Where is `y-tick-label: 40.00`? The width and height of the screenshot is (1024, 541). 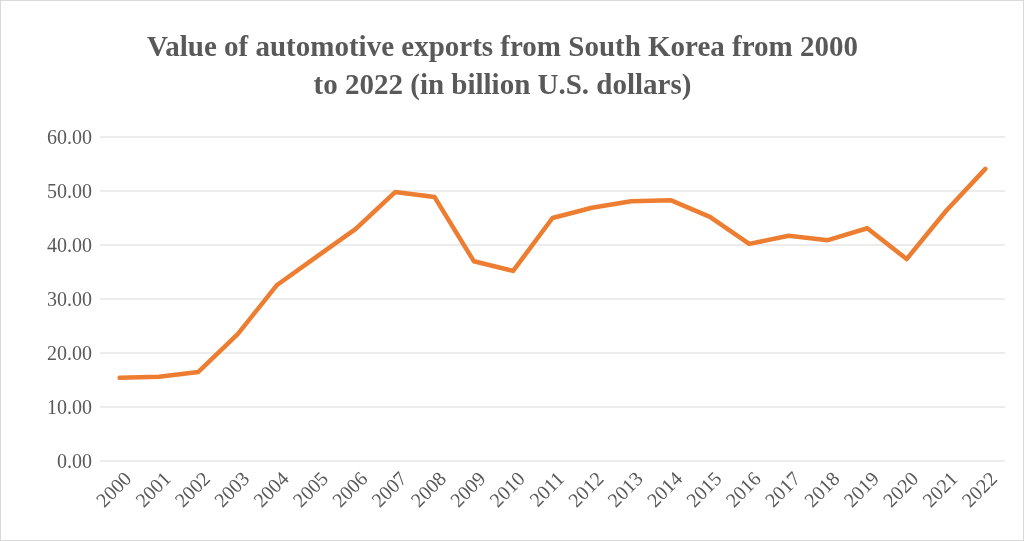
y-tick-label: 40.00 is located at coordinates (69, 245).